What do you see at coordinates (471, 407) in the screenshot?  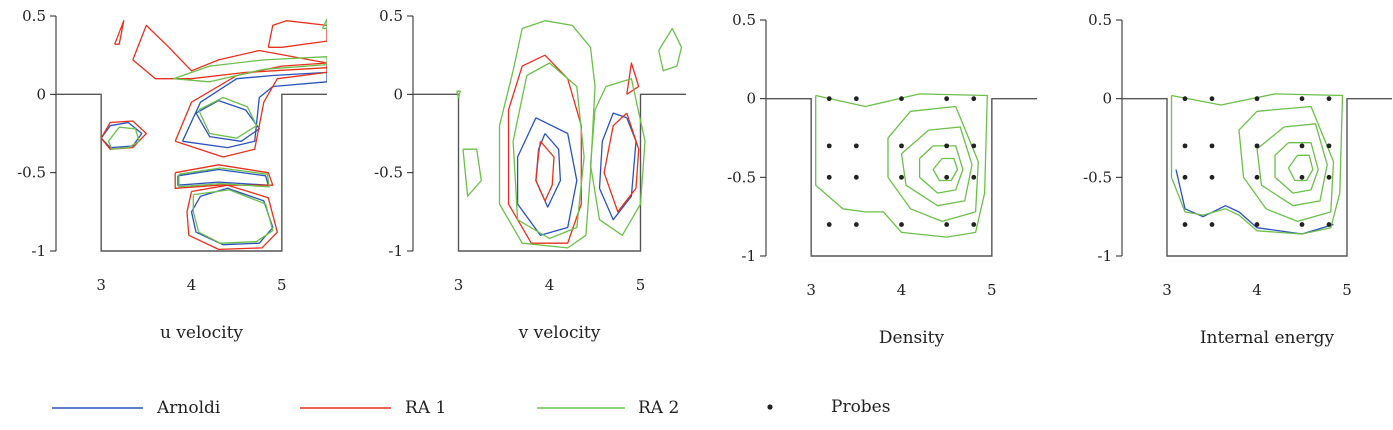 I see `legend: Arnoldi RA 1 RA 2 Probes` at bounding box center [471, 407].